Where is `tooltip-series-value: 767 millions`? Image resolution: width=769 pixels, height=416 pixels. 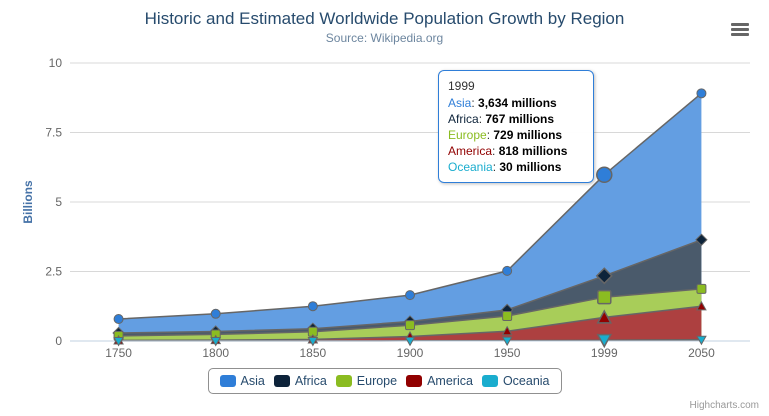 tooltip-series-value: 767 millions is located at coordinates (518, 119).